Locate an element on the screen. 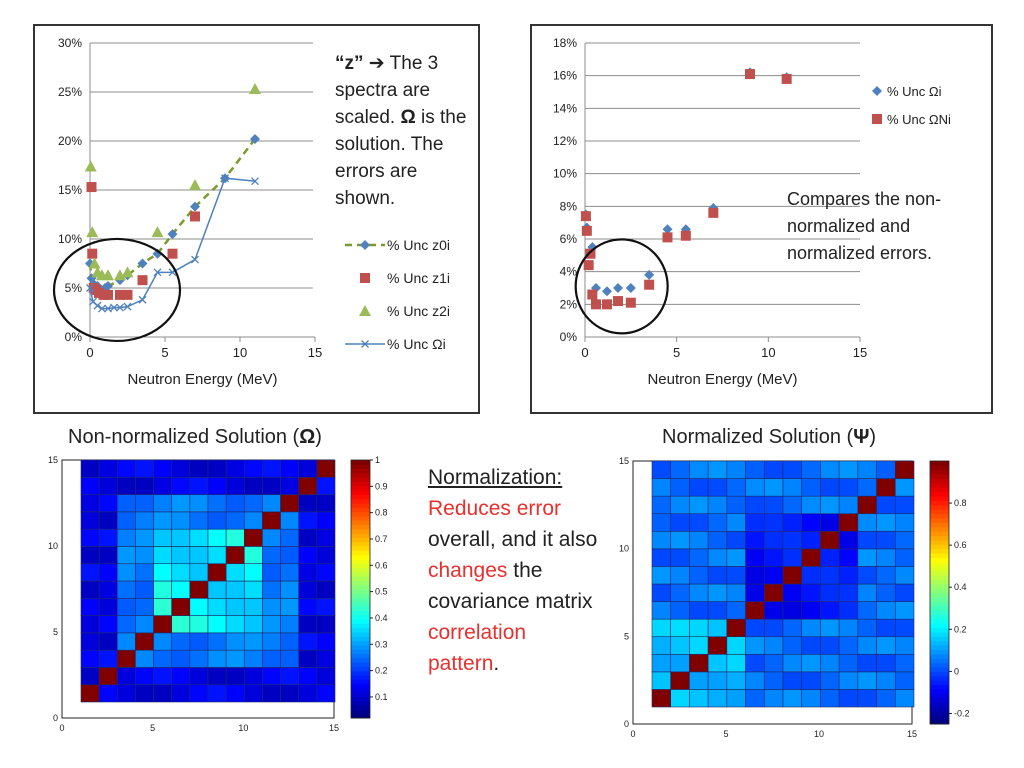 Image resolution: width=1024 pixels, height=768 pixels. legend-label: % Unc ΩNi is located at coordinates (919, 119).